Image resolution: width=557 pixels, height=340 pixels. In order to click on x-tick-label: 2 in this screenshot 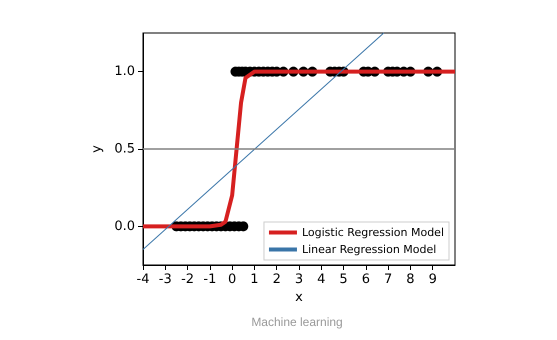, I will do `click(276, 279)`.